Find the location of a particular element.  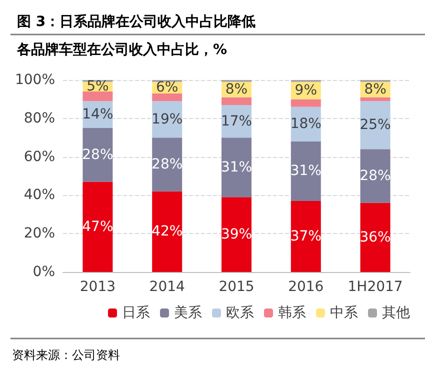

data-label: 18% is located at coordinates (306, 124).